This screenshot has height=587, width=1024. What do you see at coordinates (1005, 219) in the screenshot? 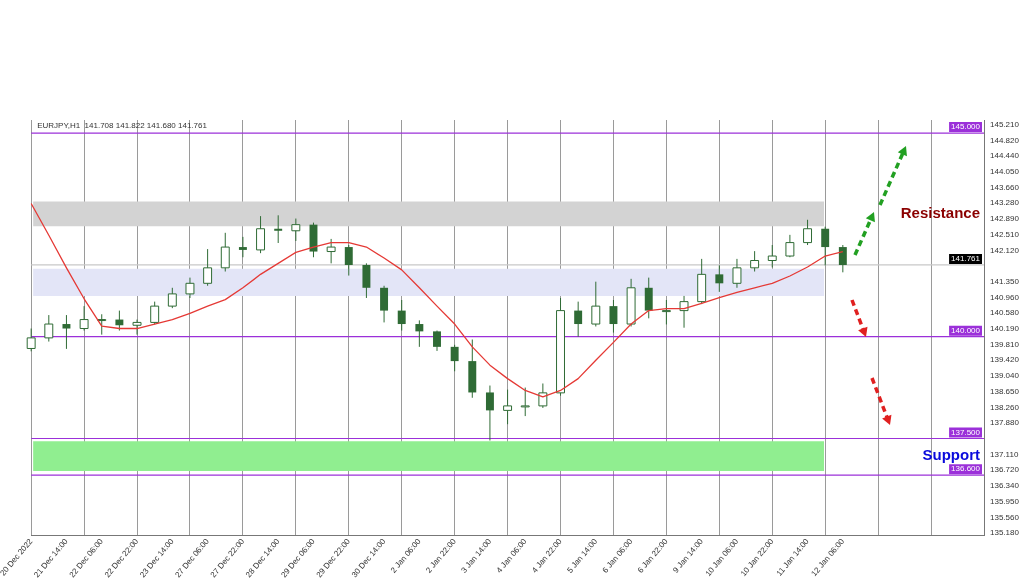
I see `y-tick-label: 142.890` at bounding box center [1005, 219].